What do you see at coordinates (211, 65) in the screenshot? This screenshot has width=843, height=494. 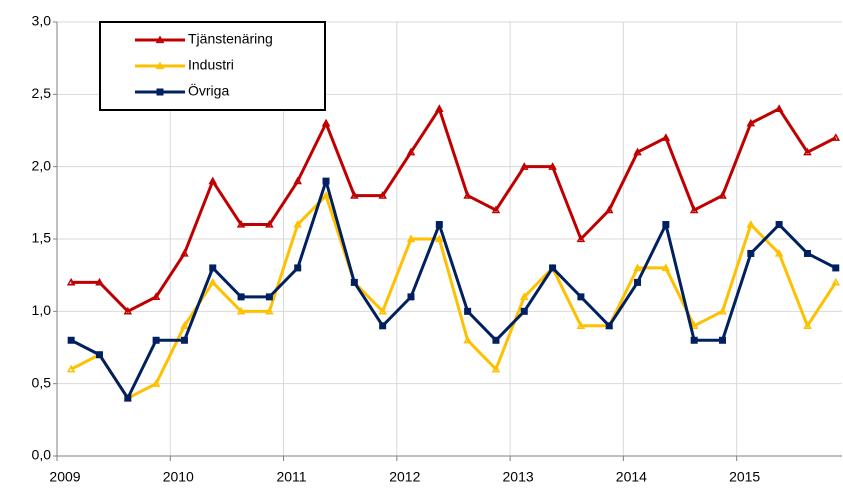 I see `legend-label: Industri` at bounding box center [211, 65].